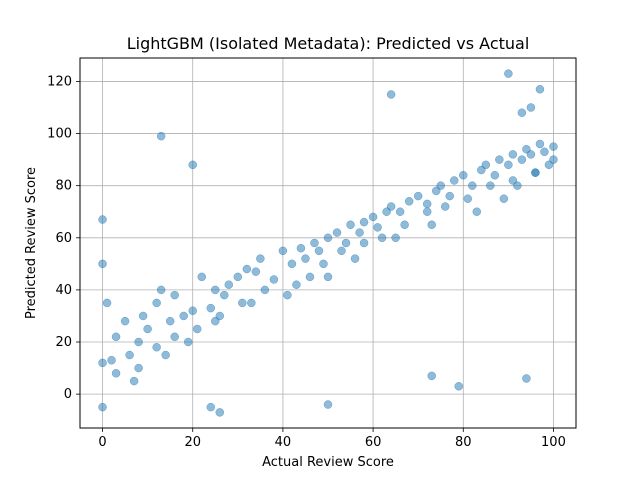 The image size is (640, 480). I want to click on y-tick-label: 0, so click(68, 394).